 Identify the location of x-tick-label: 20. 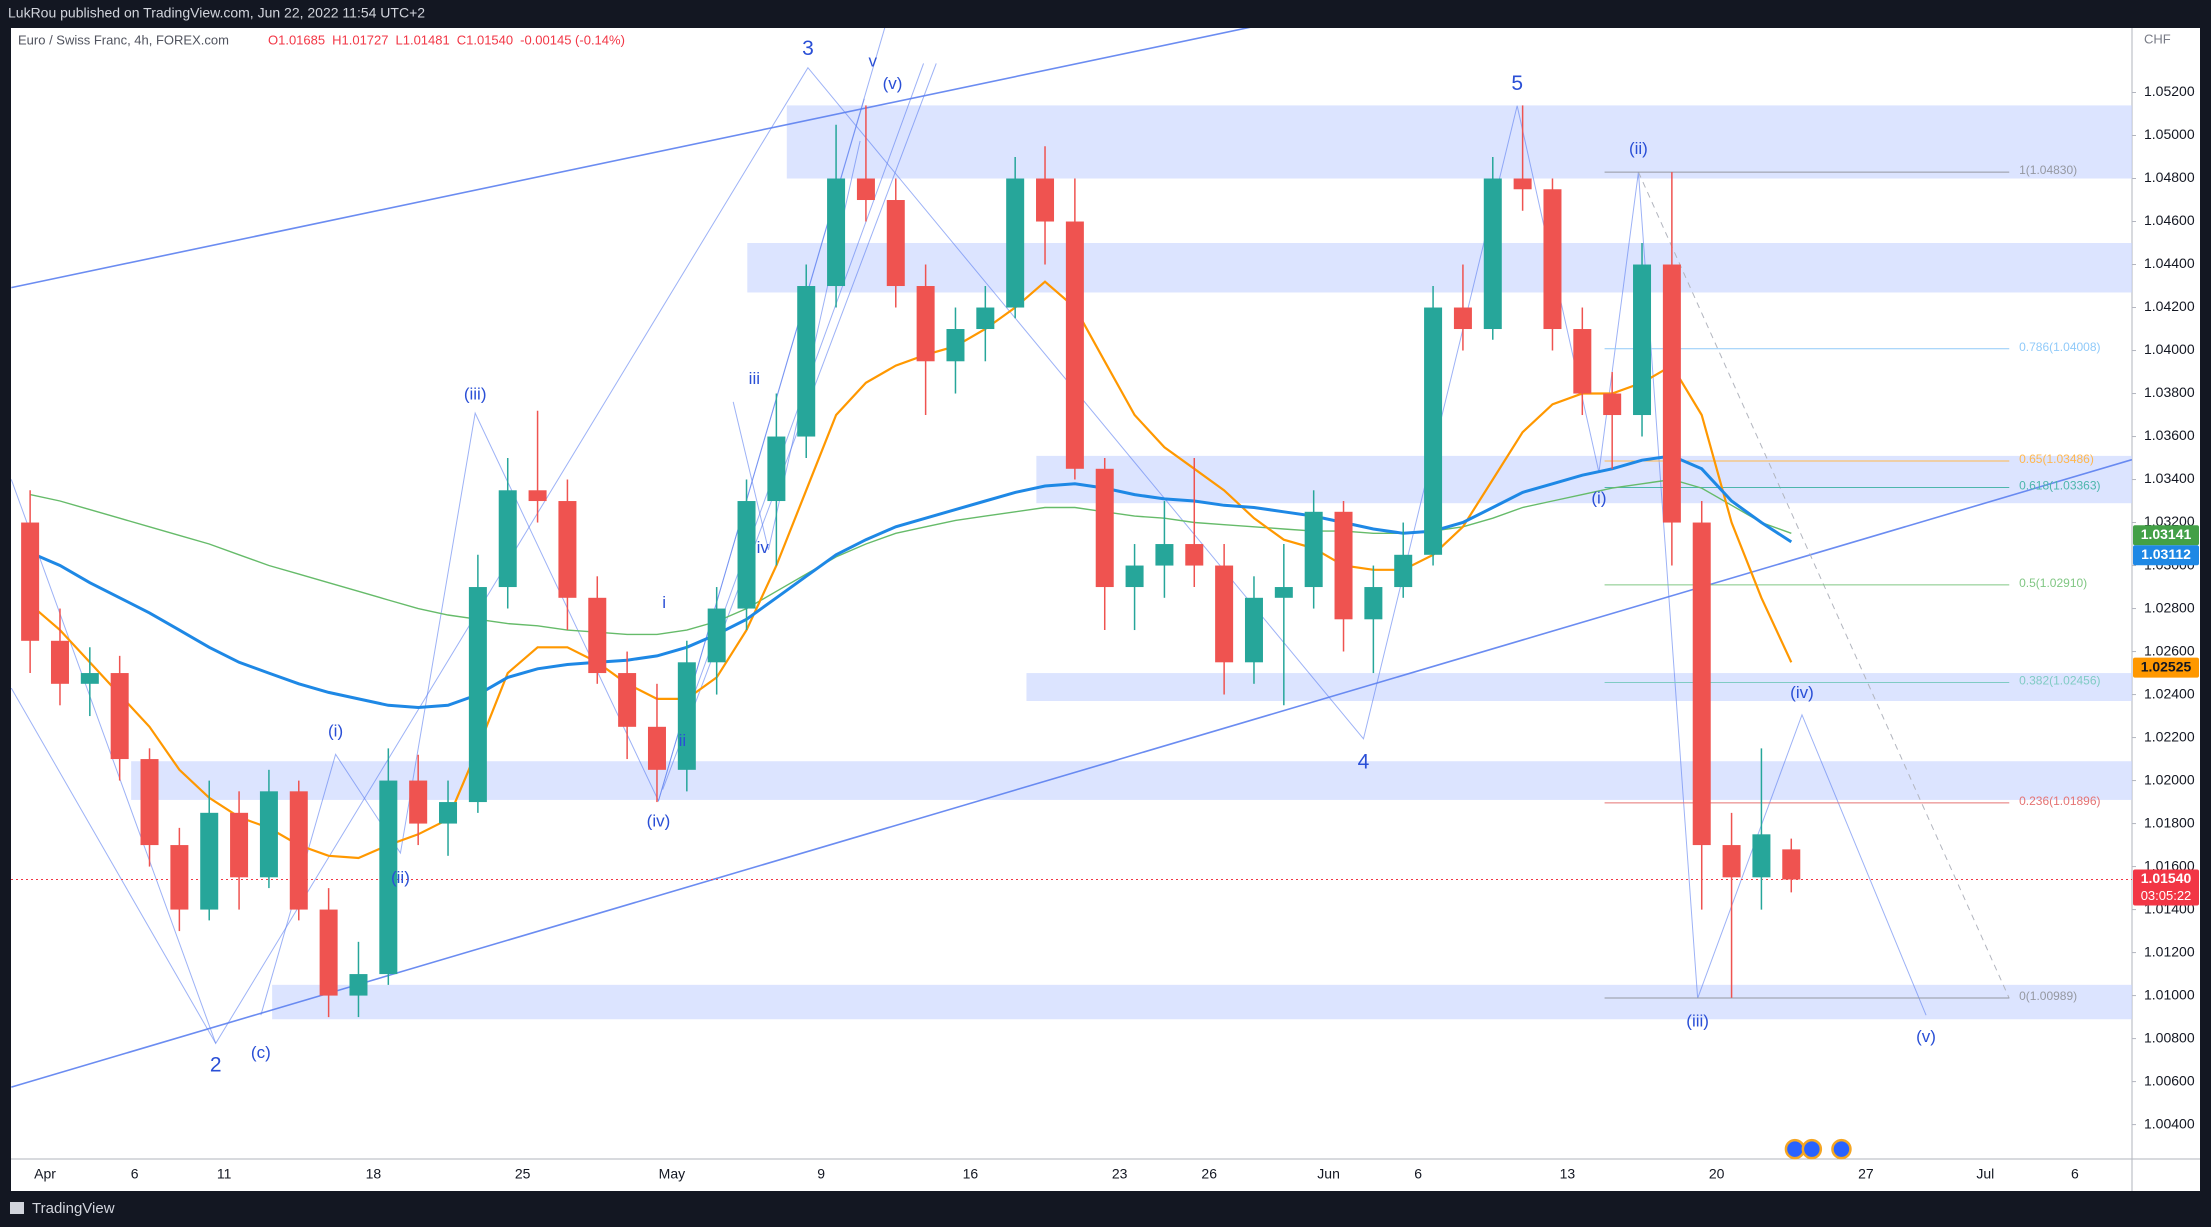
(1717, 1174).